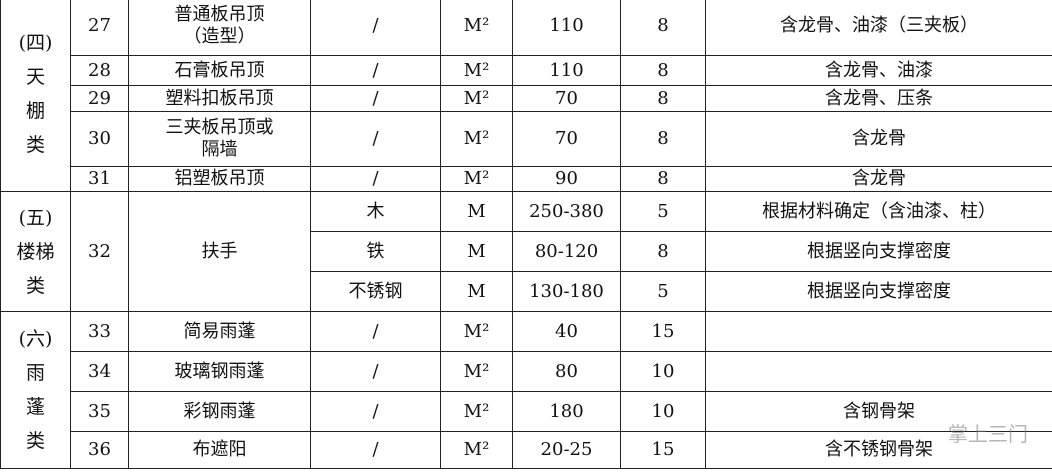 The width and height of the screenshot is (1052, 473). What do you see at coordinates (35, 111) in the screenshot?
I see `category-text: 棚` at bounding box center [35, 111].